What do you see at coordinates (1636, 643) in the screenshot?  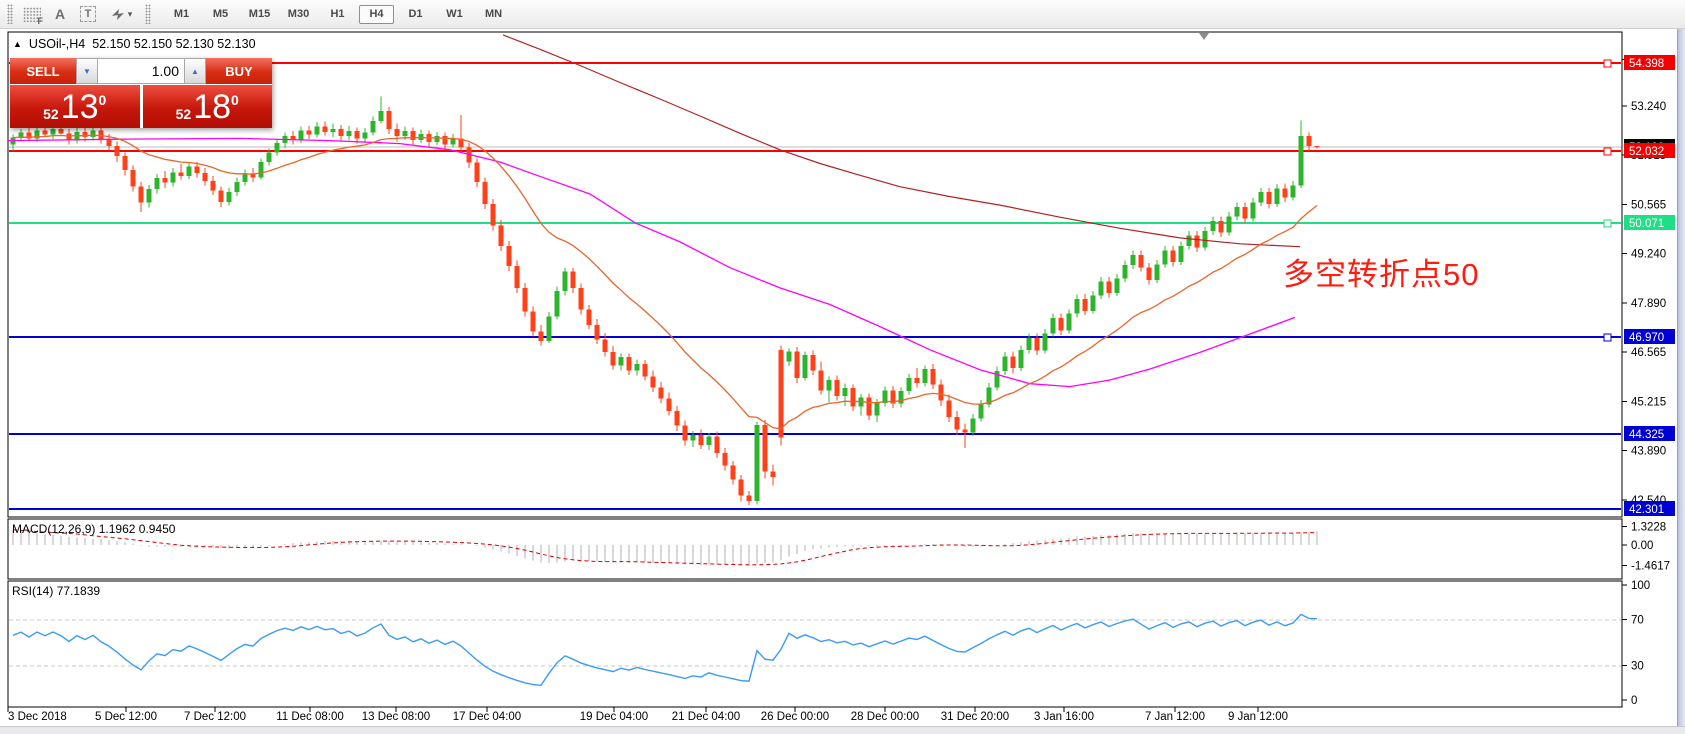 I see `rsi-axis: 100 70 30 0` at bounding box center [1636, 643].